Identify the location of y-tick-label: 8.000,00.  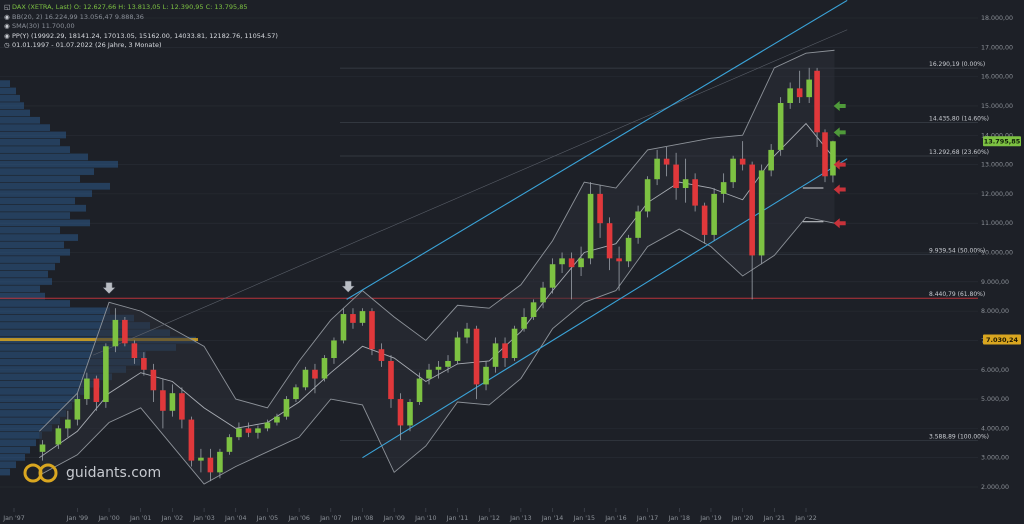
(995, 311).